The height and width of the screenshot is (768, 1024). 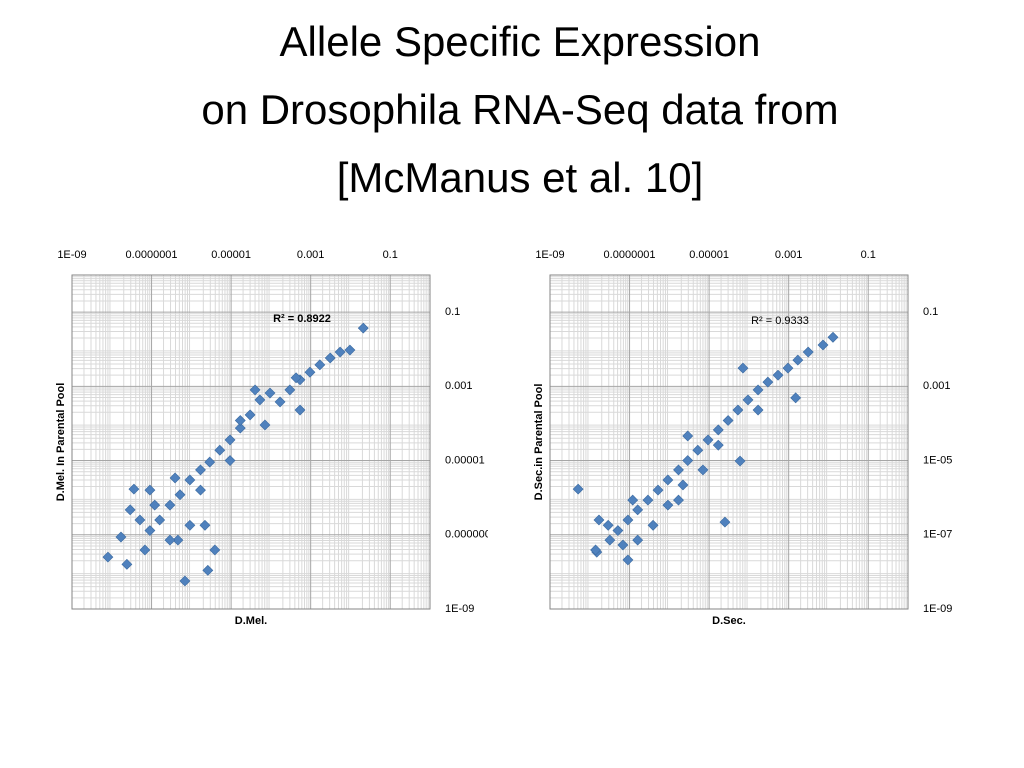 What do you see at coordinates (539, 442) in the screenshot?
I see `y-axis-label: D.Sec.in Parental Pool` at bounding box center [539, 442].